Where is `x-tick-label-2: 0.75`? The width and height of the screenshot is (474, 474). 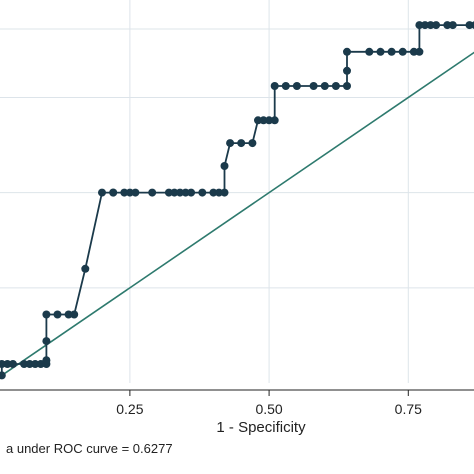
x-tick-label-2: 0.75 is located at coordinates (408, 409).